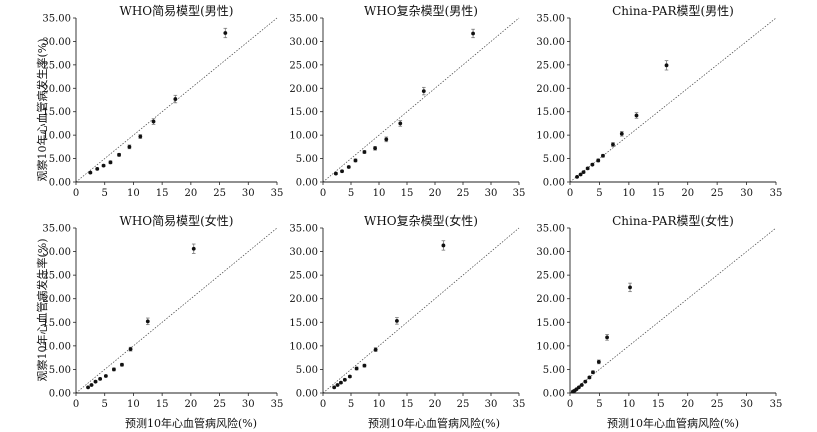 The height and width of the screenshot is (432, 817). I want to click on y-tick-label: 10.00, so click(56, 136).